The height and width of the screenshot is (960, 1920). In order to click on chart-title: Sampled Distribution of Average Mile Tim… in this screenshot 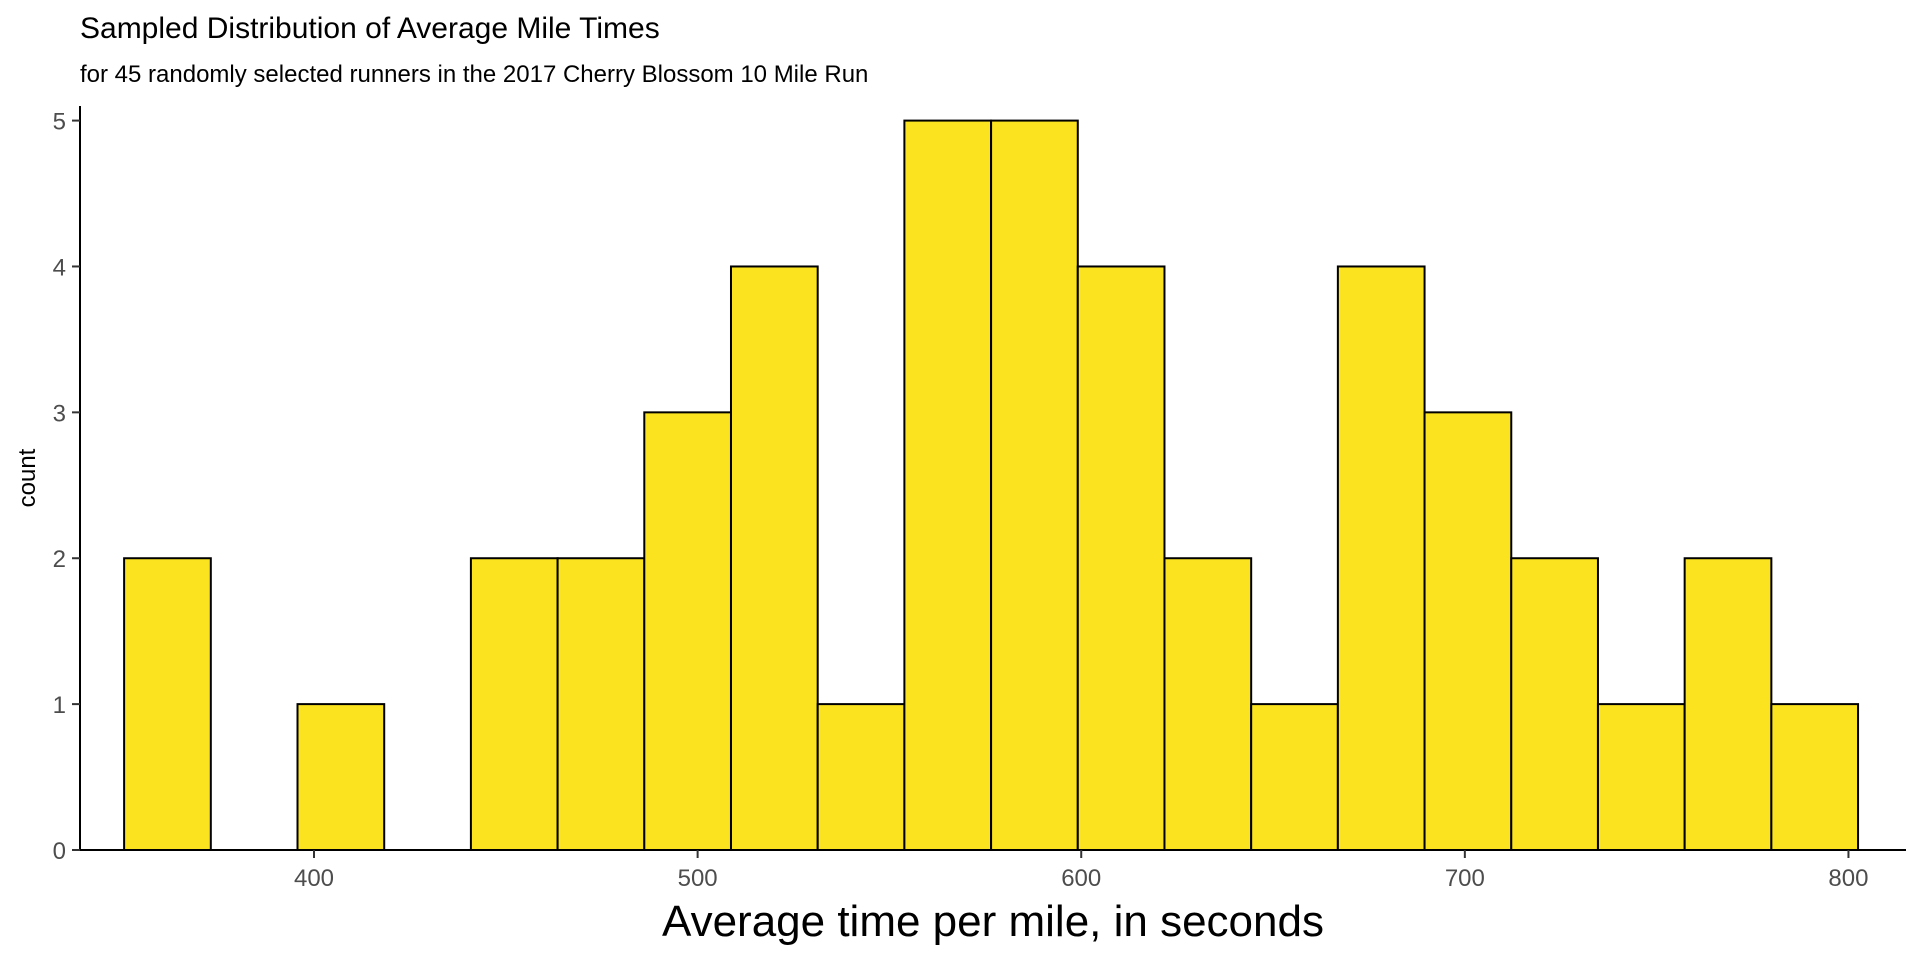, I will do `click(370, 28)`.